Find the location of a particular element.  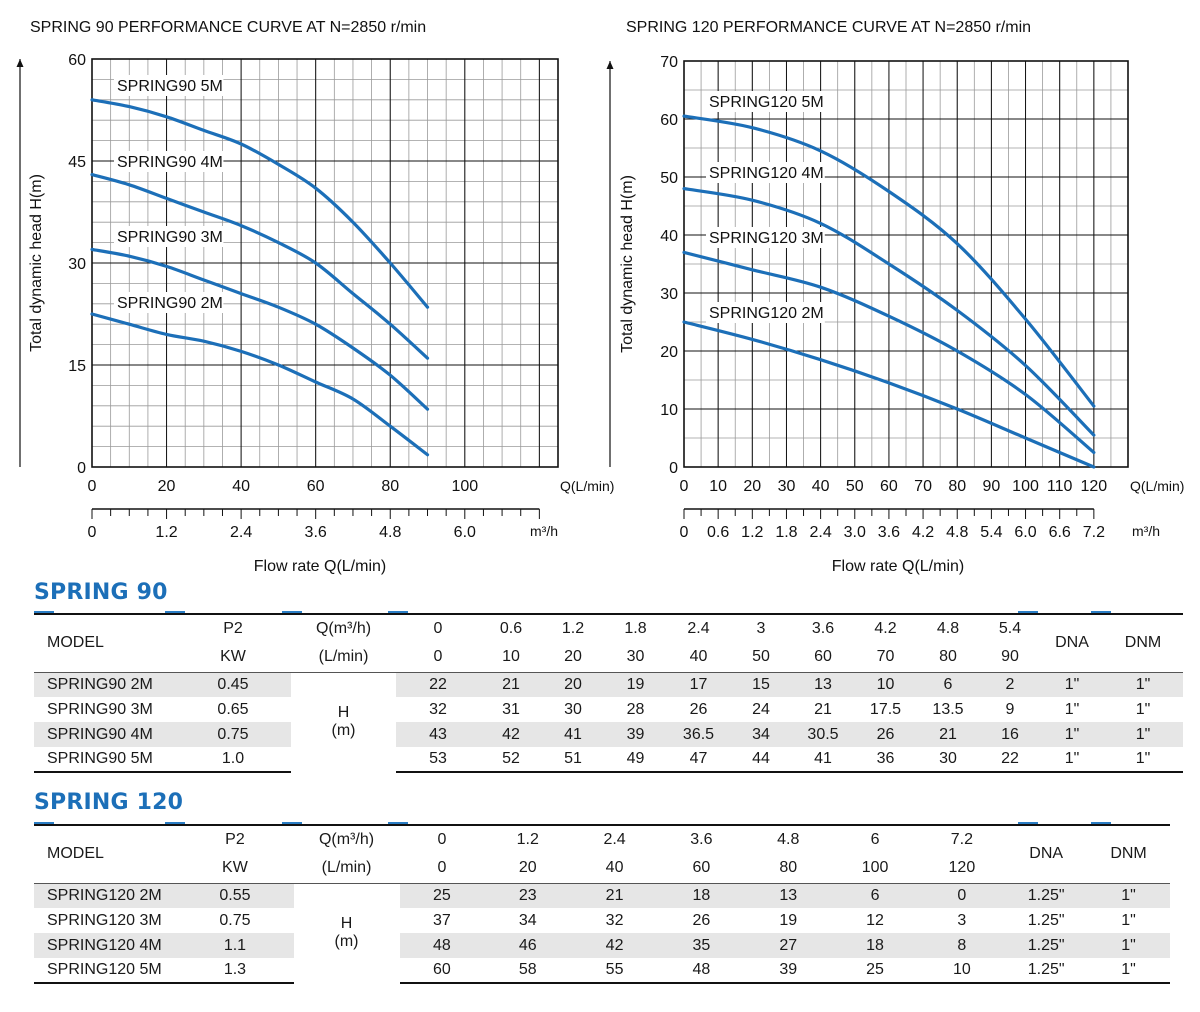

flow-lmin-cell: 70 is located at coordinates (885, 657).